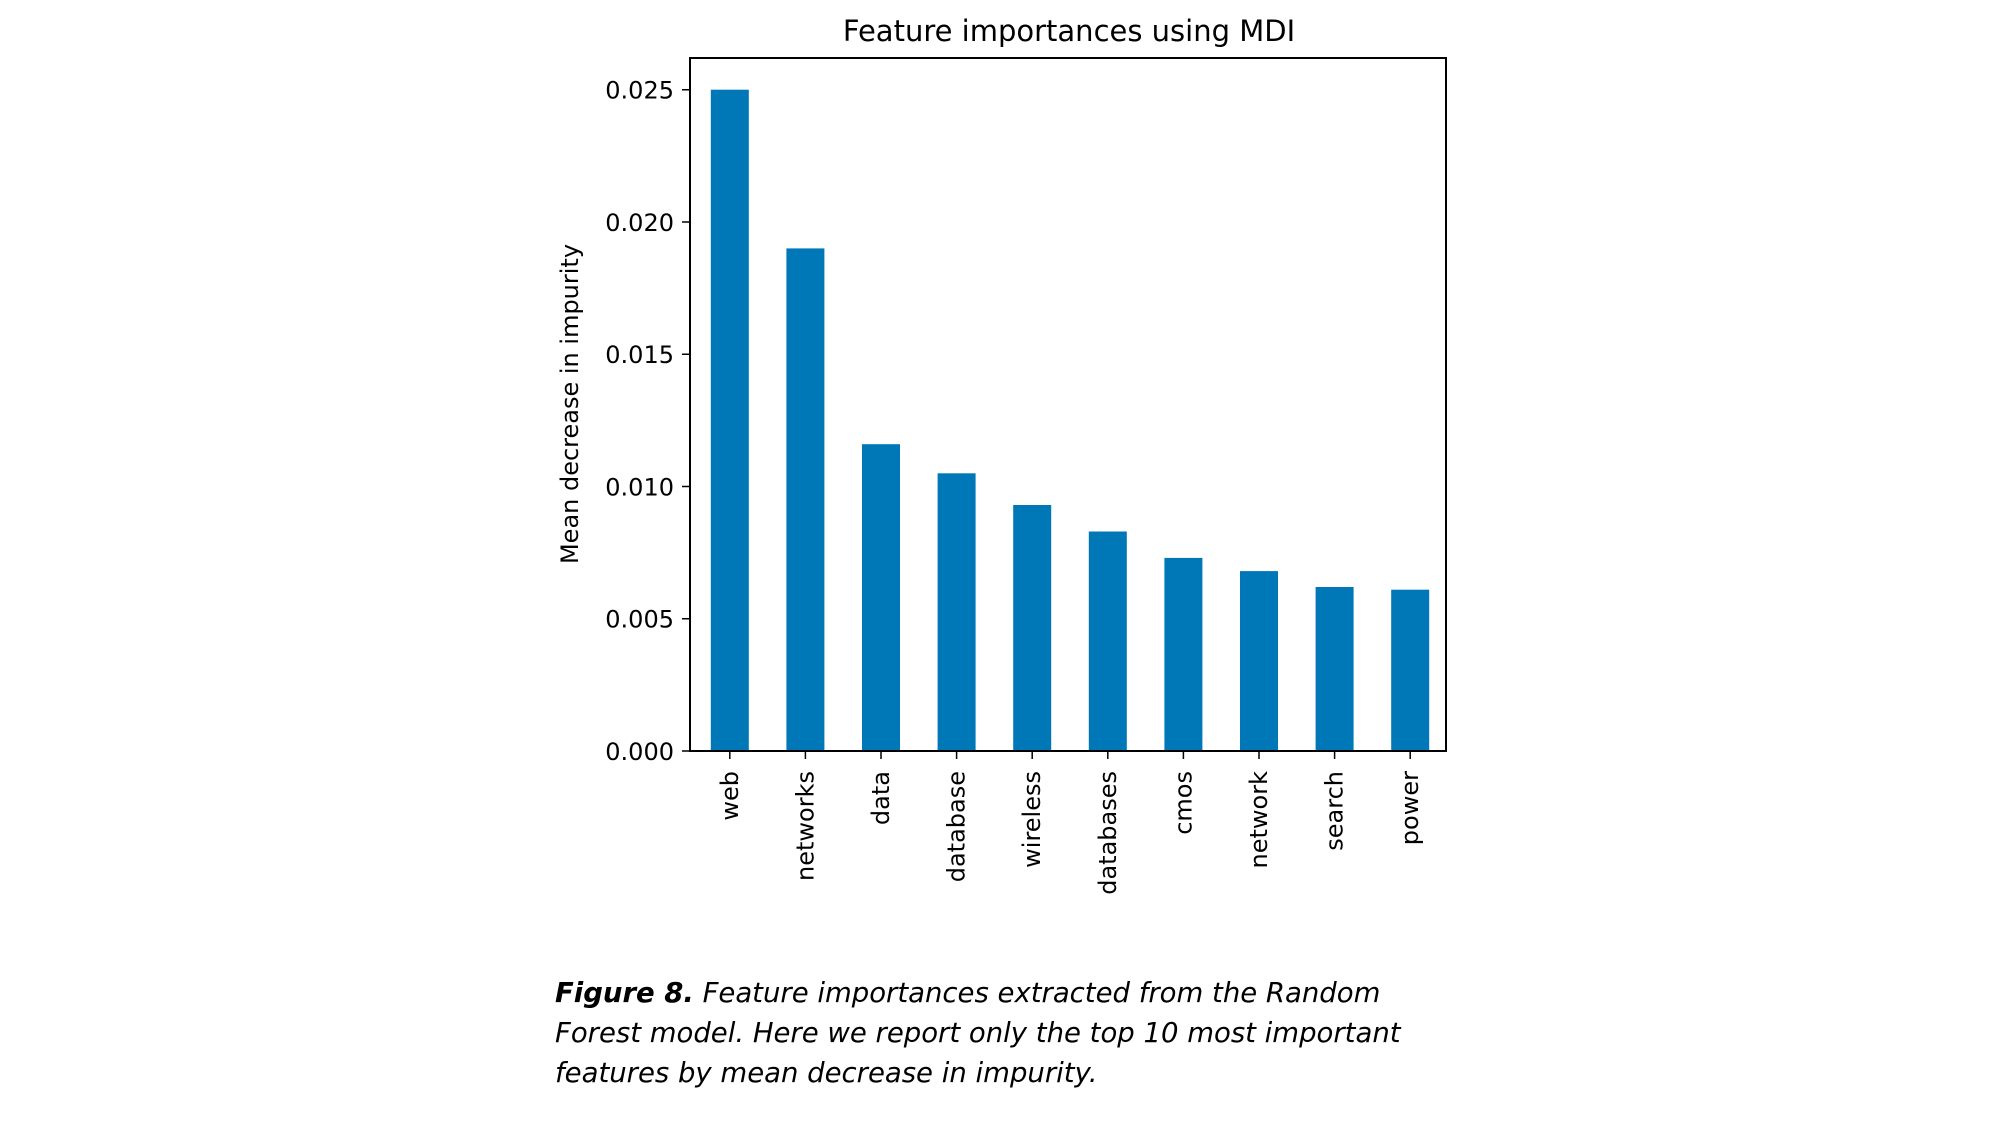  Describe the element at coordinates (805, 826) in the screenshot. I see `x-tick-label-networks: networks` at that location.